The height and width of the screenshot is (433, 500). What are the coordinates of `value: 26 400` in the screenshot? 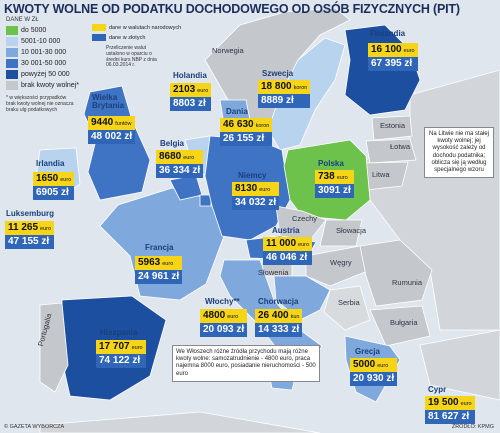 It's located at (273, 315).